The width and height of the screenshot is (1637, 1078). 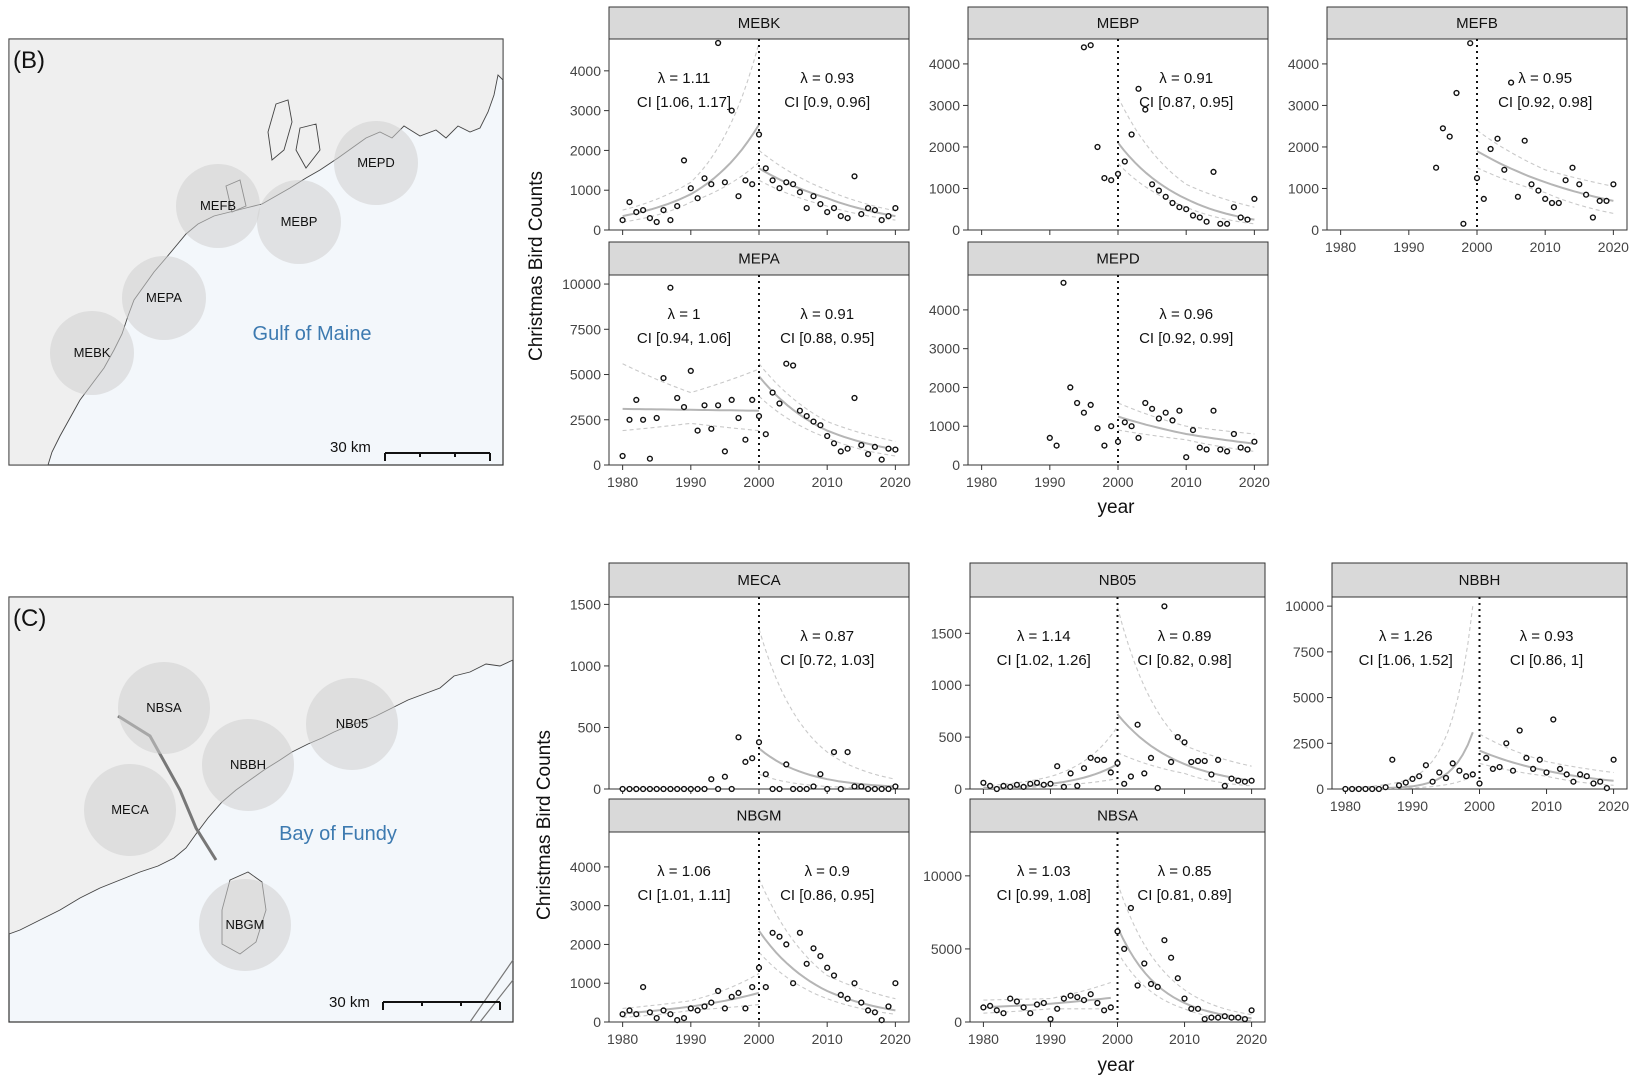 I want to click on plot-panel, so click(x=759, y=370).